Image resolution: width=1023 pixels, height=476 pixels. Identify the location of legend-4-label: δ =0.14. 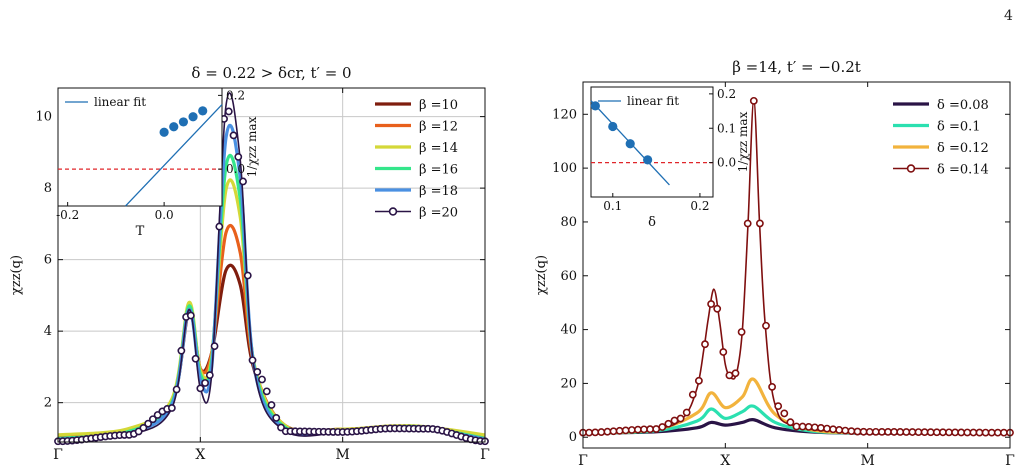
(963, 170).